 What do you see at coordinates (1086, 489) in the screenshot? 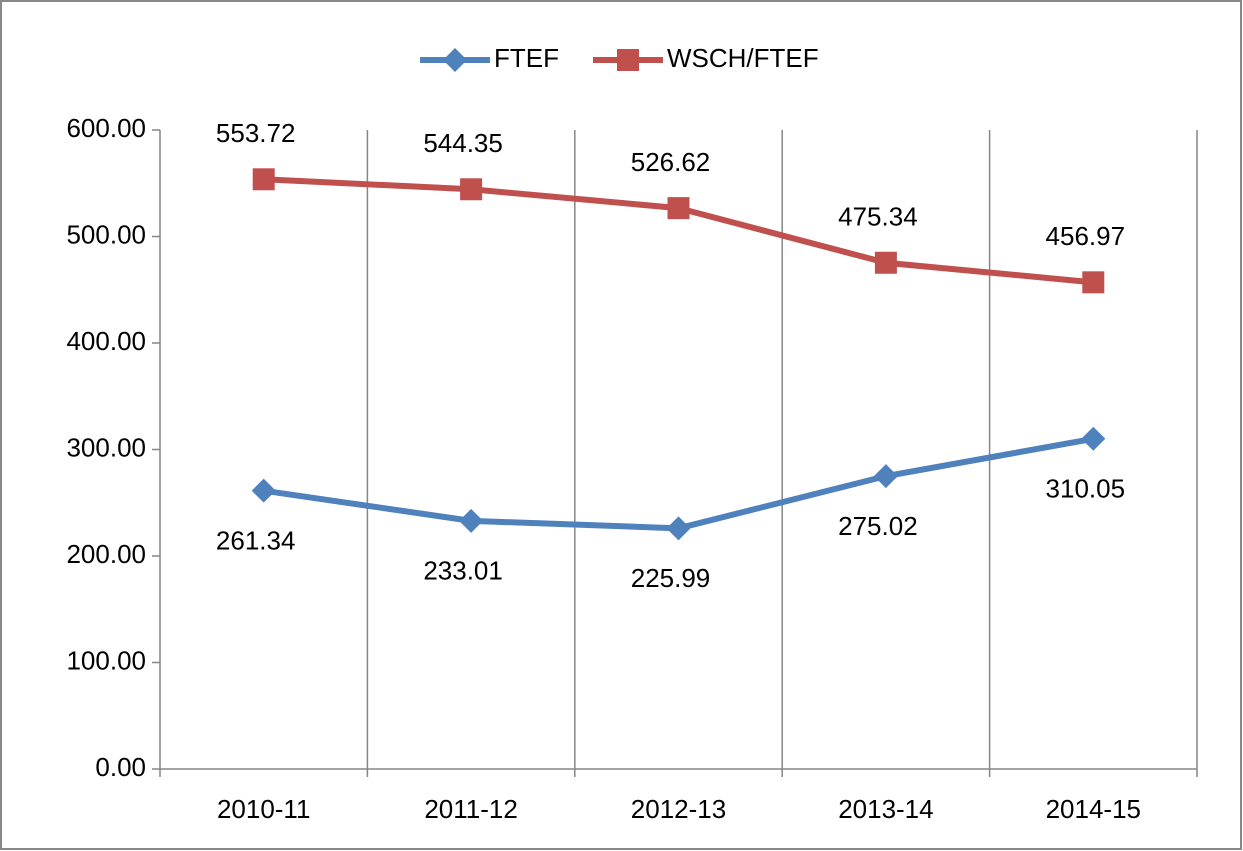
I see `data-label: 310.05` at bounding box center [1086, 489].